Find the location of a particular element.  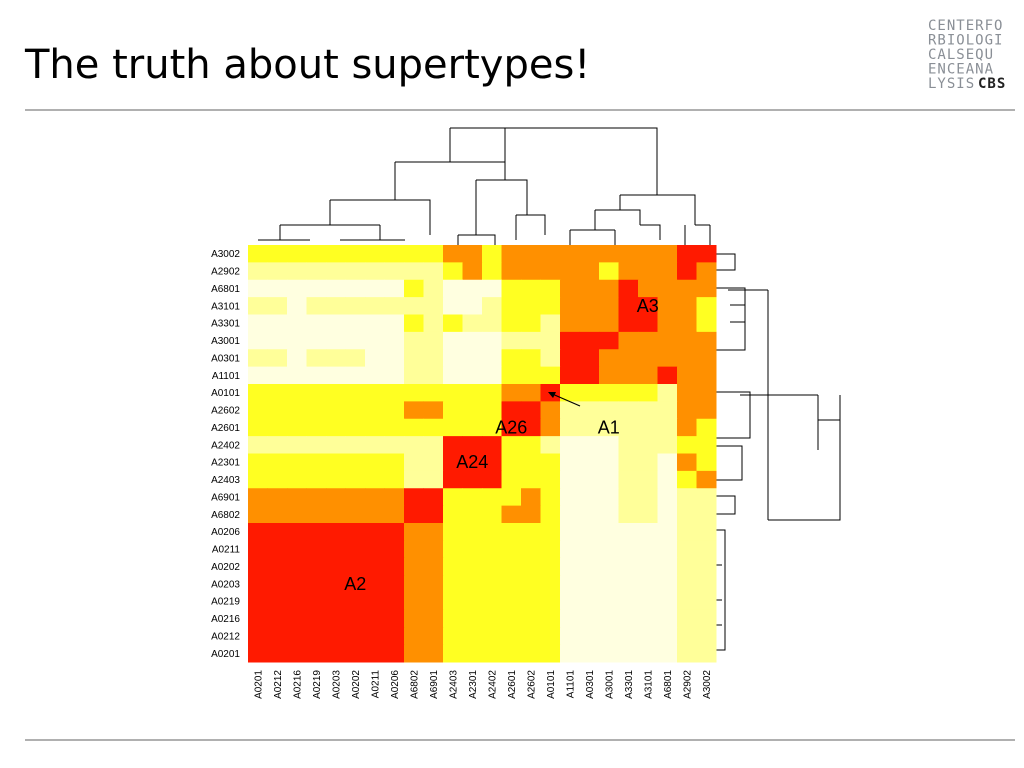

logo-line: RBIOLOGI is located at coordinates (965, 41).